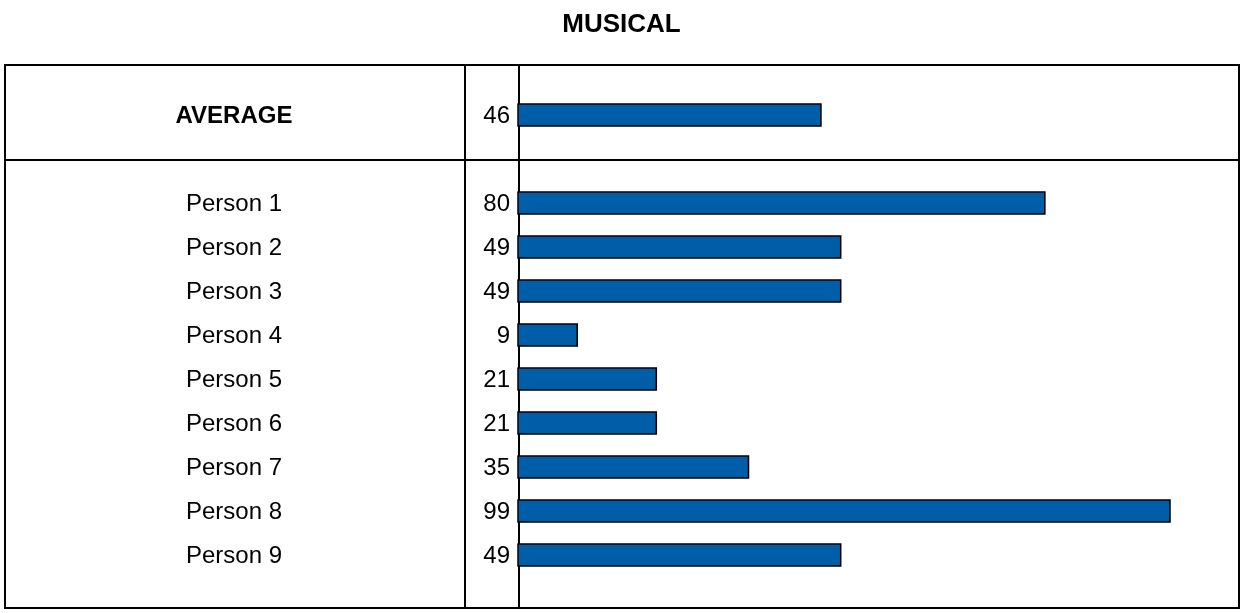 The width and height of the screenshot is (1243, 613). What do you see at coordinates (234, 334) in the screenshot?
I see `y-tick-label: Person 4` at bounding box center [234, 334].